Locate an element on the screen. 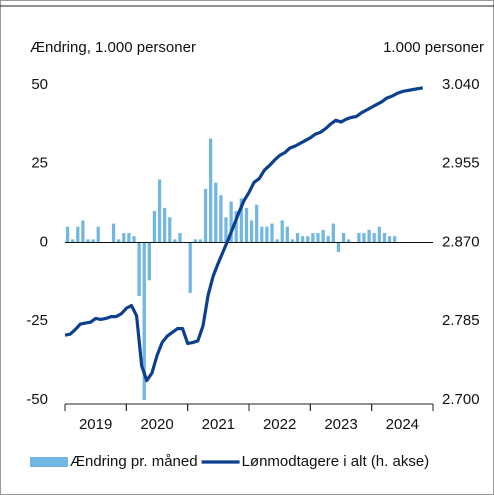 Image resolution: width=494 pixels, height=495 pixels. y2-axis-label: 1.000 personer is located at coordinates (433, 47).